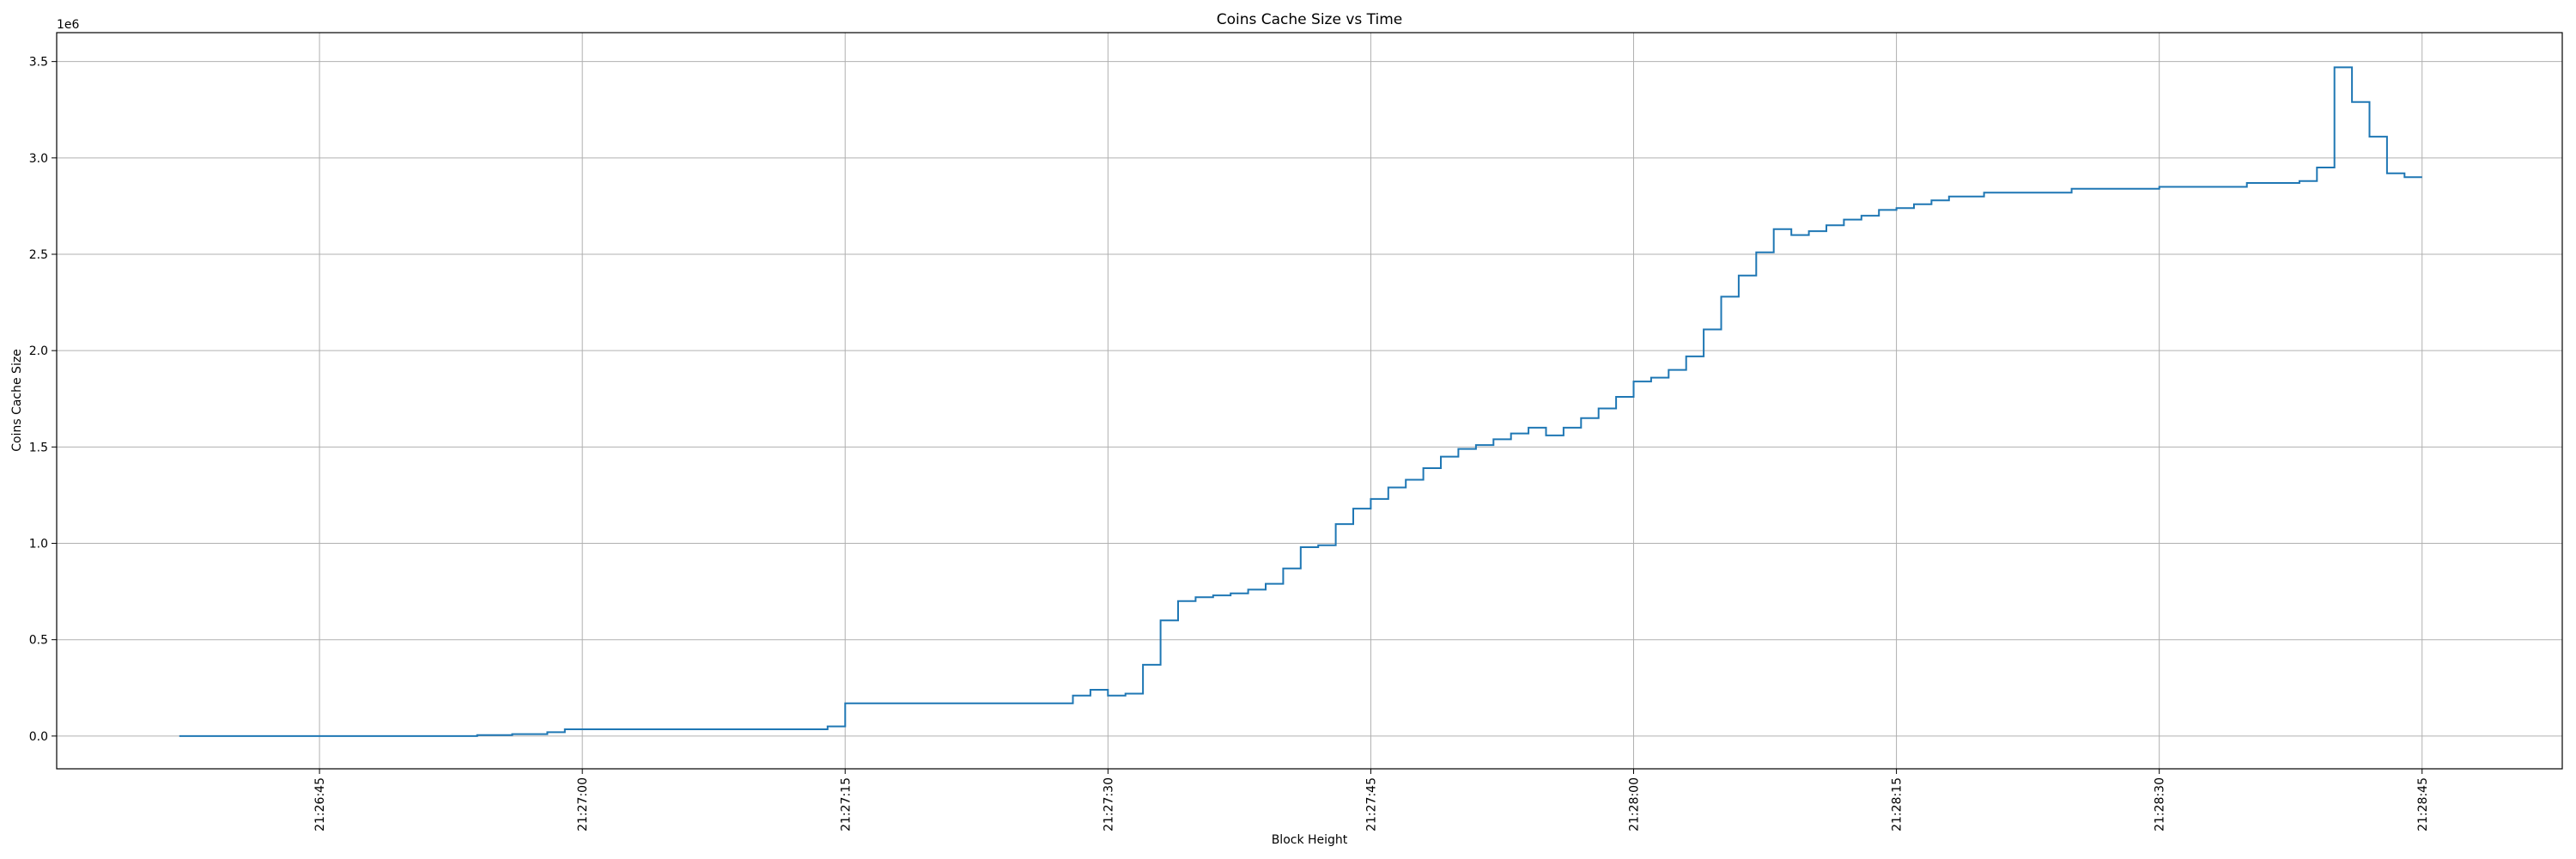  What do you see at coordinates (38, 737) in the screenshot?
I see `y-tick-label: 0.0` at bounding box center [38, 737].